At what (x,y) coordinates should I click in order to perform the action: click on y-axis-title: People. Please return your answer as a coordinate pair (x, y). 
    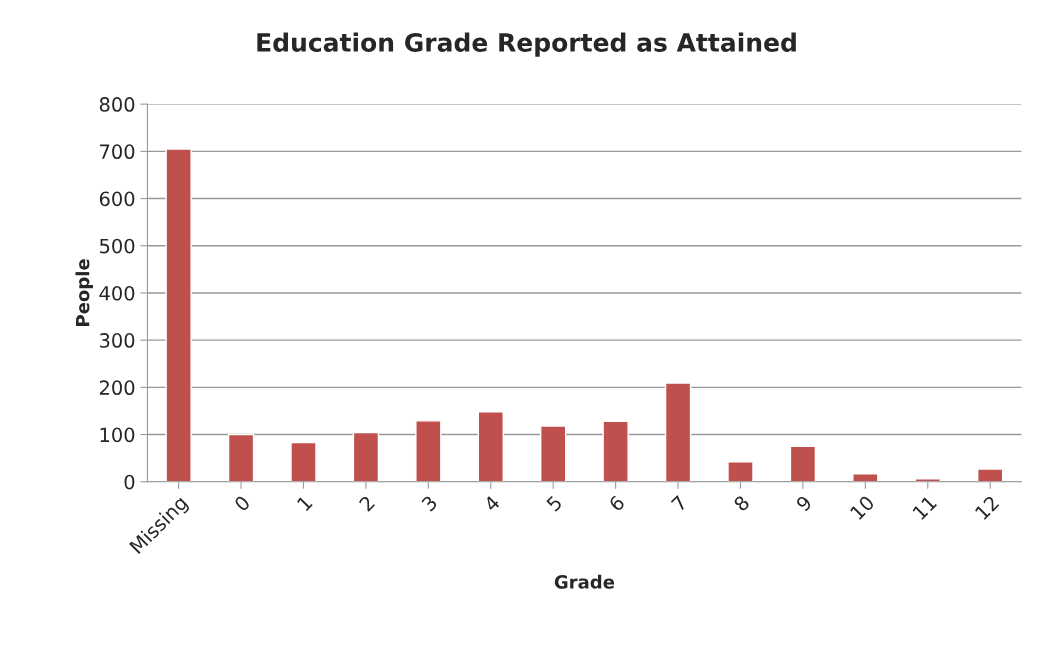
    Looking at the image, I should click on (84, 292).